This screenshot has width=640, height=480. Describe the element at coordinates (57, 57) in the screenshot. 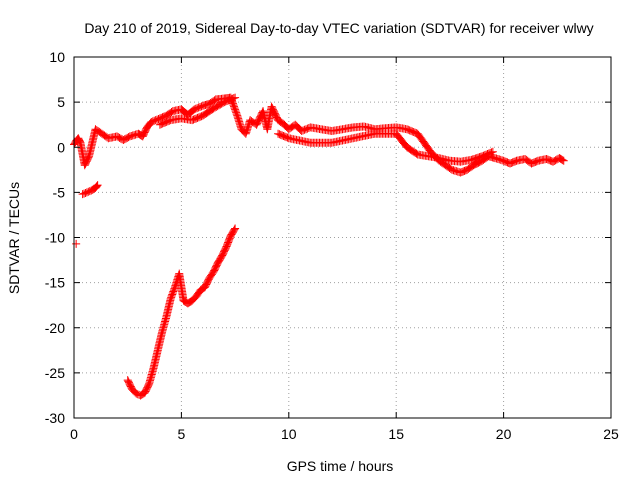

I see `y-tick-label: 10` at that location.